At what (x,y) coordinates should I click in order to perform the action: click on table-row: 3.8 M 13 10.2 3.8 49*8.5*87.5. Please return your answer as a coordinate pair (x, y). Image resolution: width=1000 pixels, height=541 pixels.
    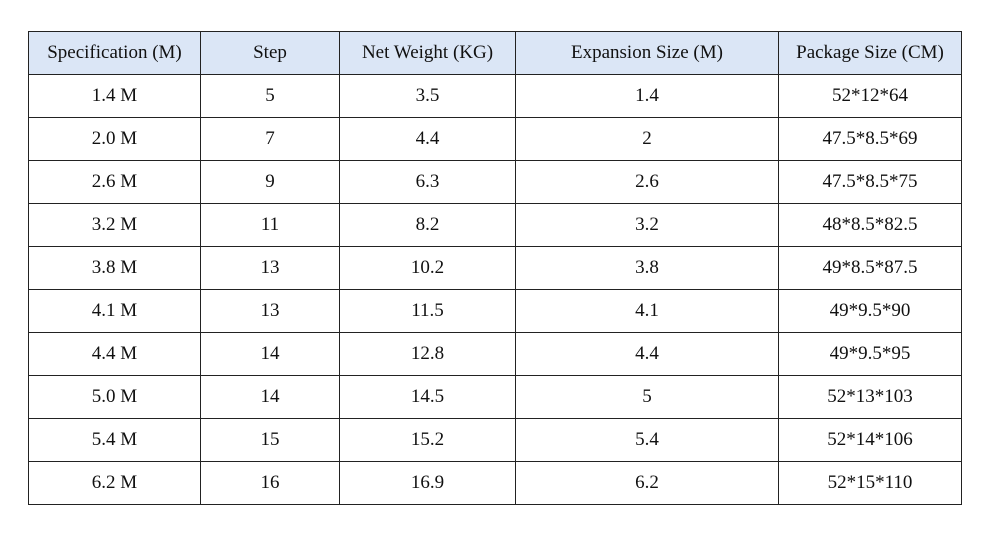
    Looking at the image, I should click on (495, 268).